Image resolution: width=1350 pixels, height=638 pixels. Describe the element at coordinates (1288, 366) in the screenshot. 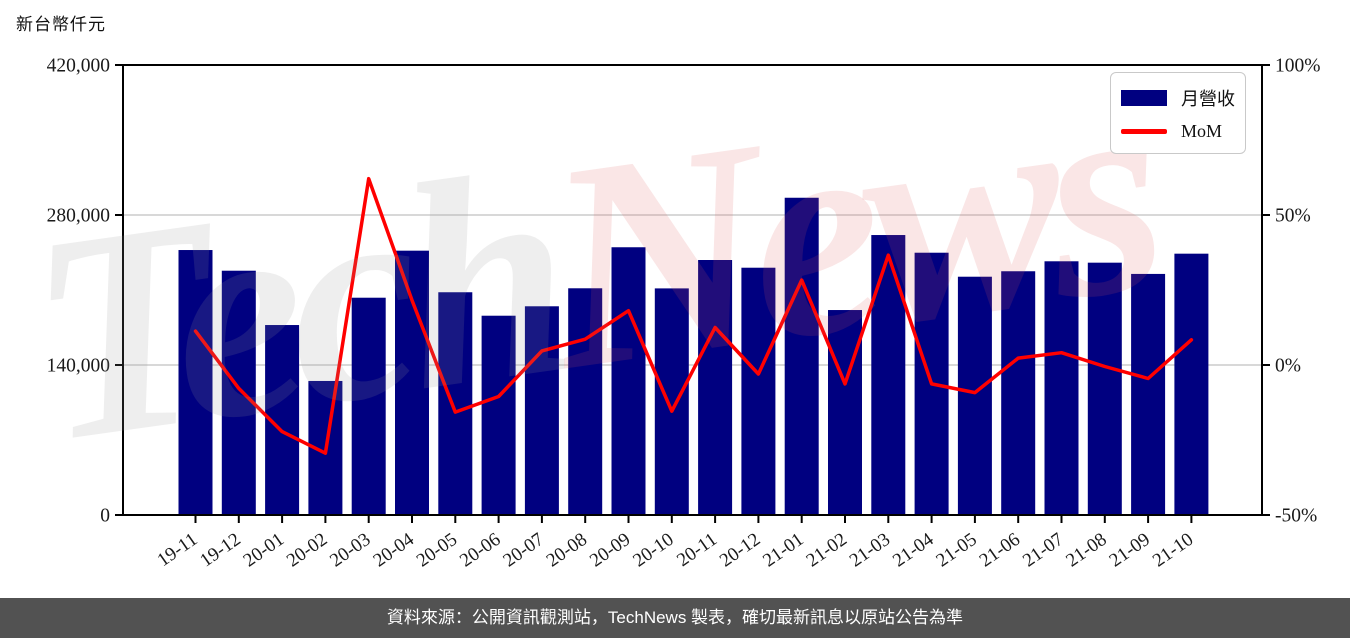

I see `svg-text: 0%` at that location.